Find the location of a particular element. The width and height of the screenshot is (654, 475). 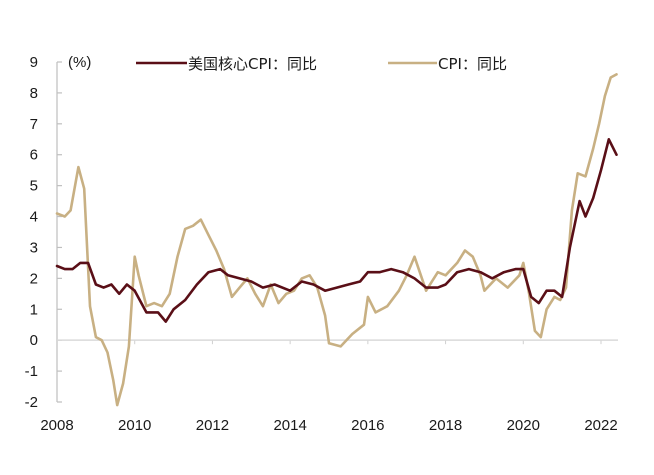

y-tick-label: 8 is located at coordinates (34, 93).